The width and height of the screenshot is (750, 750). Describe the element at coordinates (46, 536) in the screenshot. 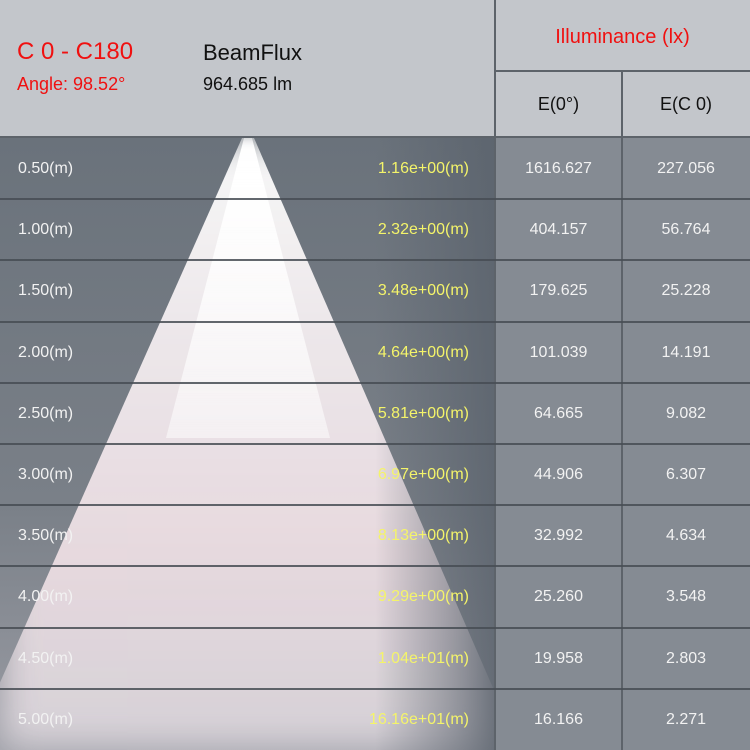

I see `distance: 3.50(m)` at that location.